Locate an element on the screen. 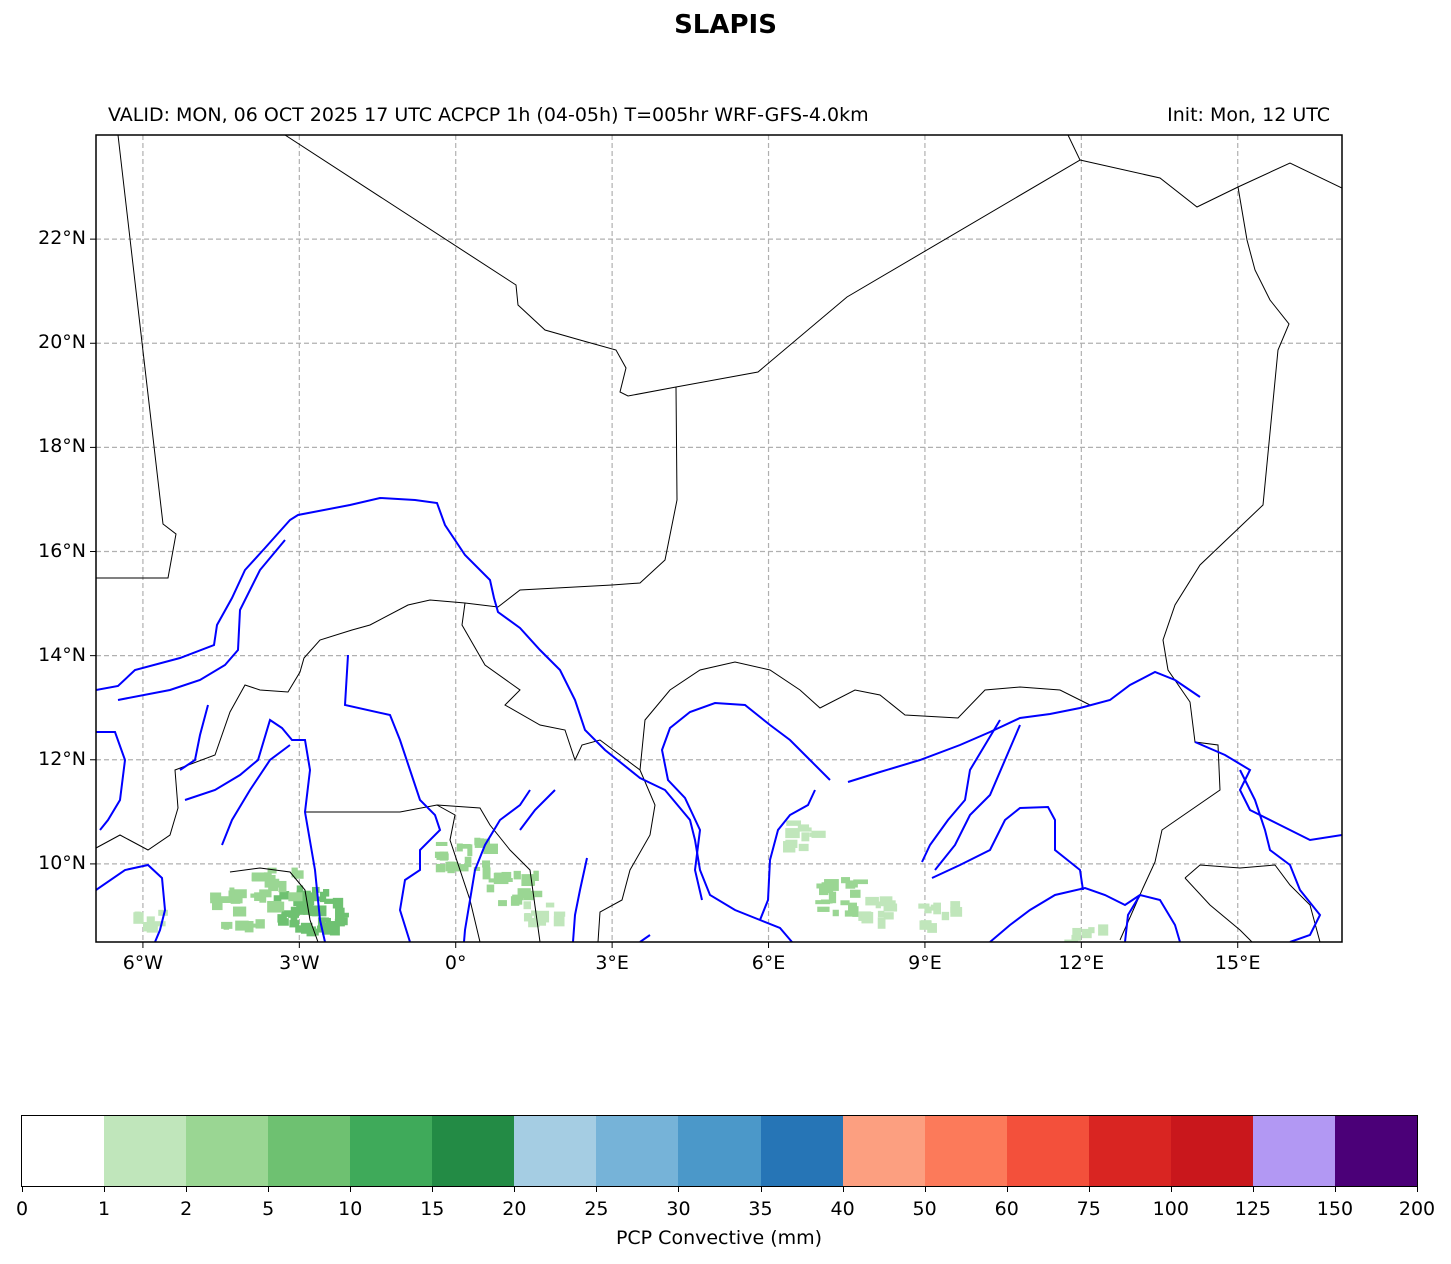  lon-tick-label: 12°E is located at coordinates (1081, 963).